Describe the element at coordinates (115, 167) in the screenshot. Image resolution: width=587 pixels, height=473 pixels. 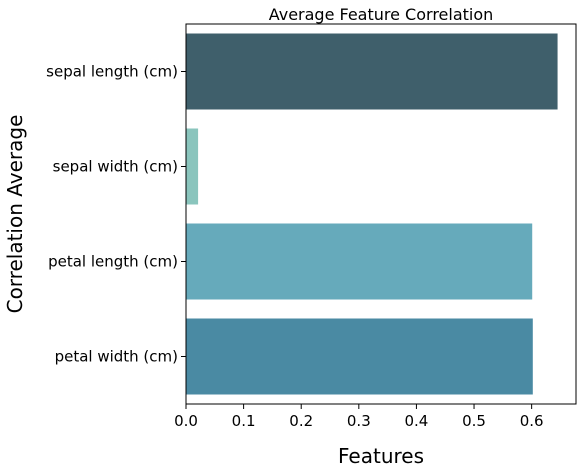
I see `y-tick-label-1: sepal width (cm)` at that location.